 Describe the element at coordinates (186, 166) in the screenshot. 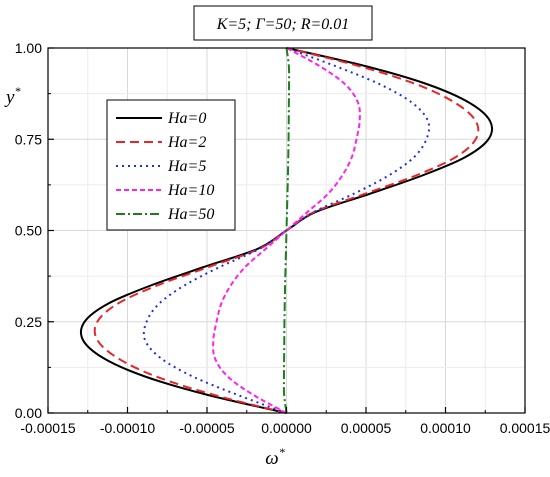

I see `legend-label-ha-5: Ha=5` at that location.